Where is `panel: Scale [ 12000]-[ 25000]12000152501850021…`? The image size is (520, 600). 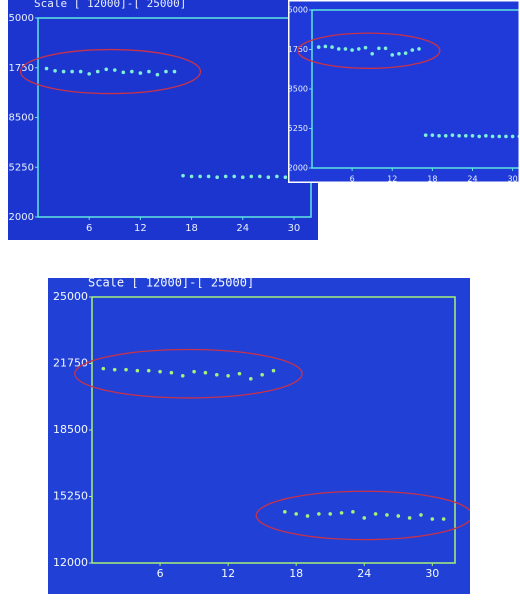
panel: Scale [ 12000]-[ 25000]12000152501850021… is located at coordinates (401, 92).